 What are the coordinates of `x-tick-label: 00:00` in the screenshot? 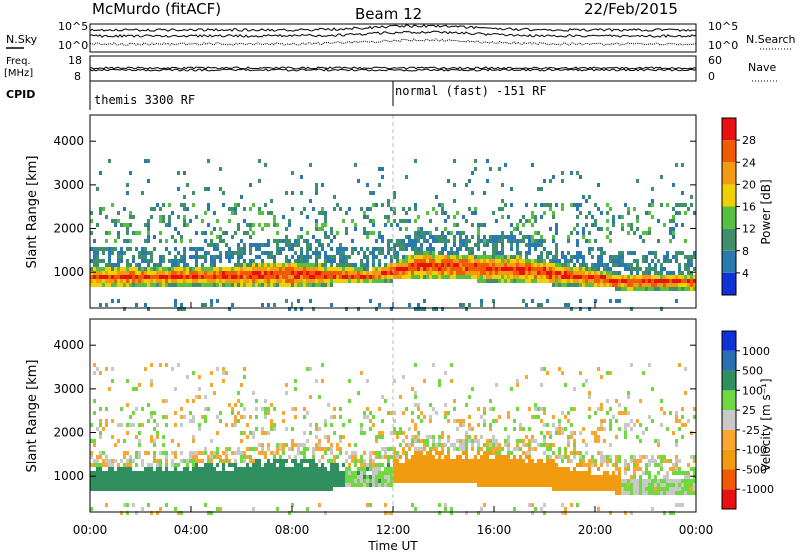 It's located at (696, 530).